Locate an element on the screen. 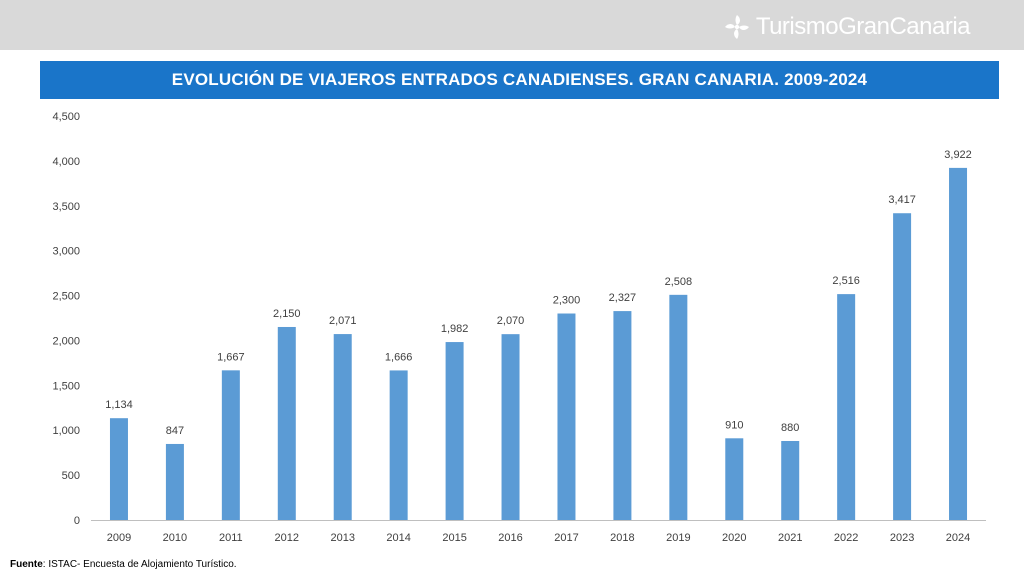 This screenshot has width=1024, height=576. x-tick-label: 2015 is located at coordinates (454, 538).